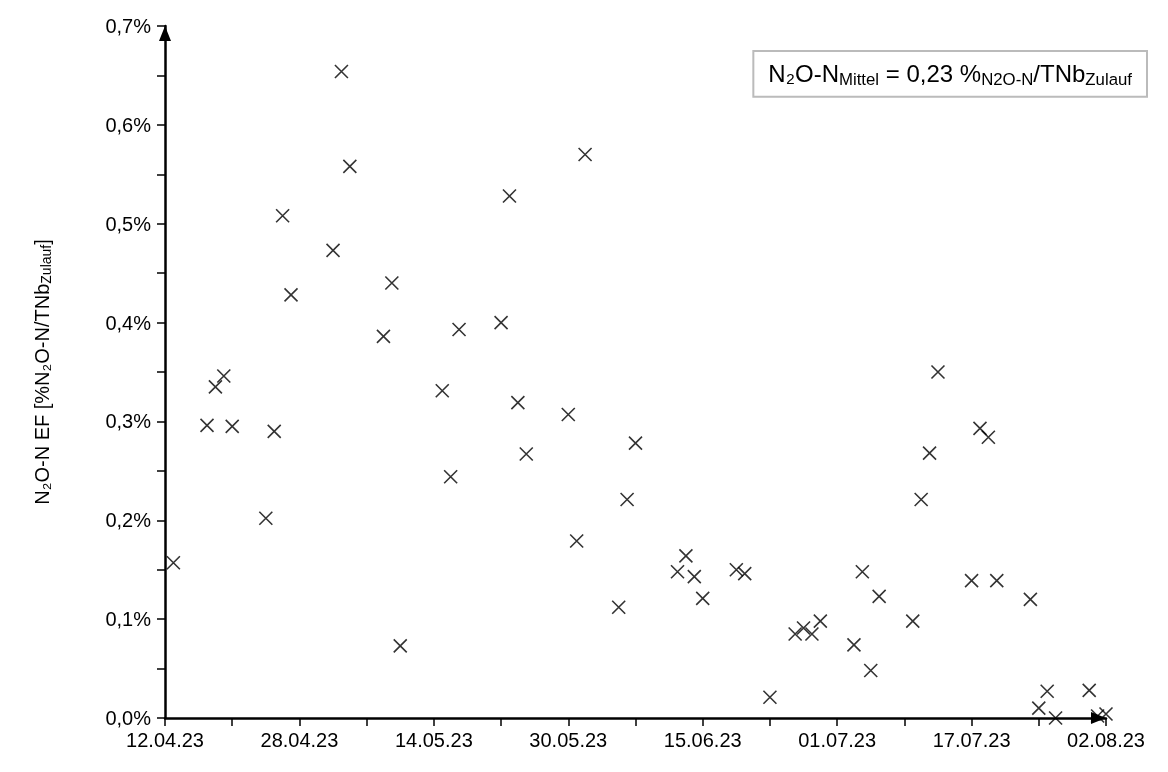  Describe the element at coordinates (433, 740) in the screenshot. I see `x-tick-label: 14.05.23` at that location.